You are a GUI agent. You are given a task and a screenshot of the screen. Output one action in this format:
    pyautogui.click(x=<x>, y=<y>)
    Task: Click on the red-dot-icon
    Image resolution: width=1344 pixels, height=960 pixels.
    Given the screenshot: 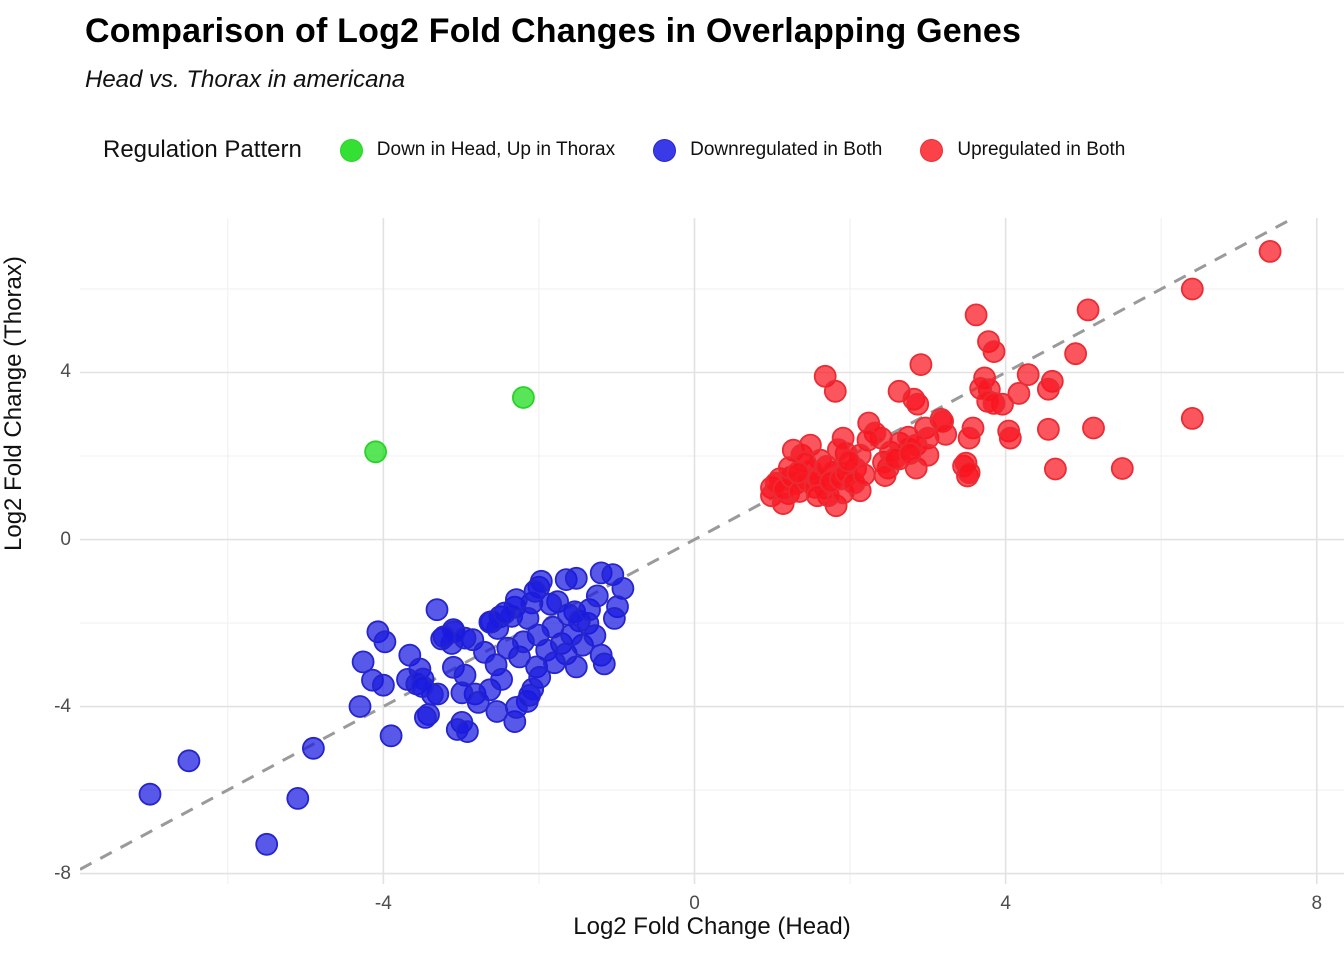 What is the action you would take?
    pyautogui.click(x=932, y=150)
    